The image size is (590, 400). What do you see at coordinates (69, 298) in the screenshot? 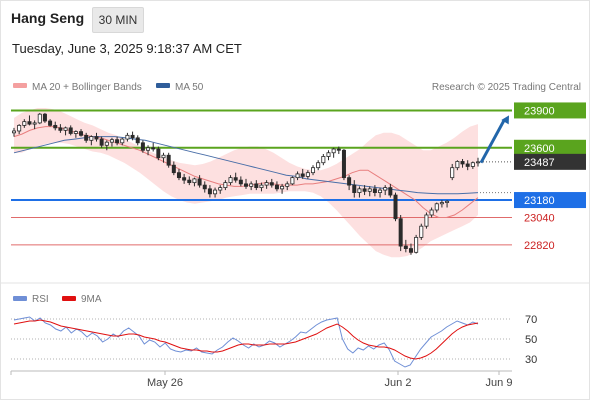
I see `rsi-ma-legend-swatch` at bounding box center [69, 298].